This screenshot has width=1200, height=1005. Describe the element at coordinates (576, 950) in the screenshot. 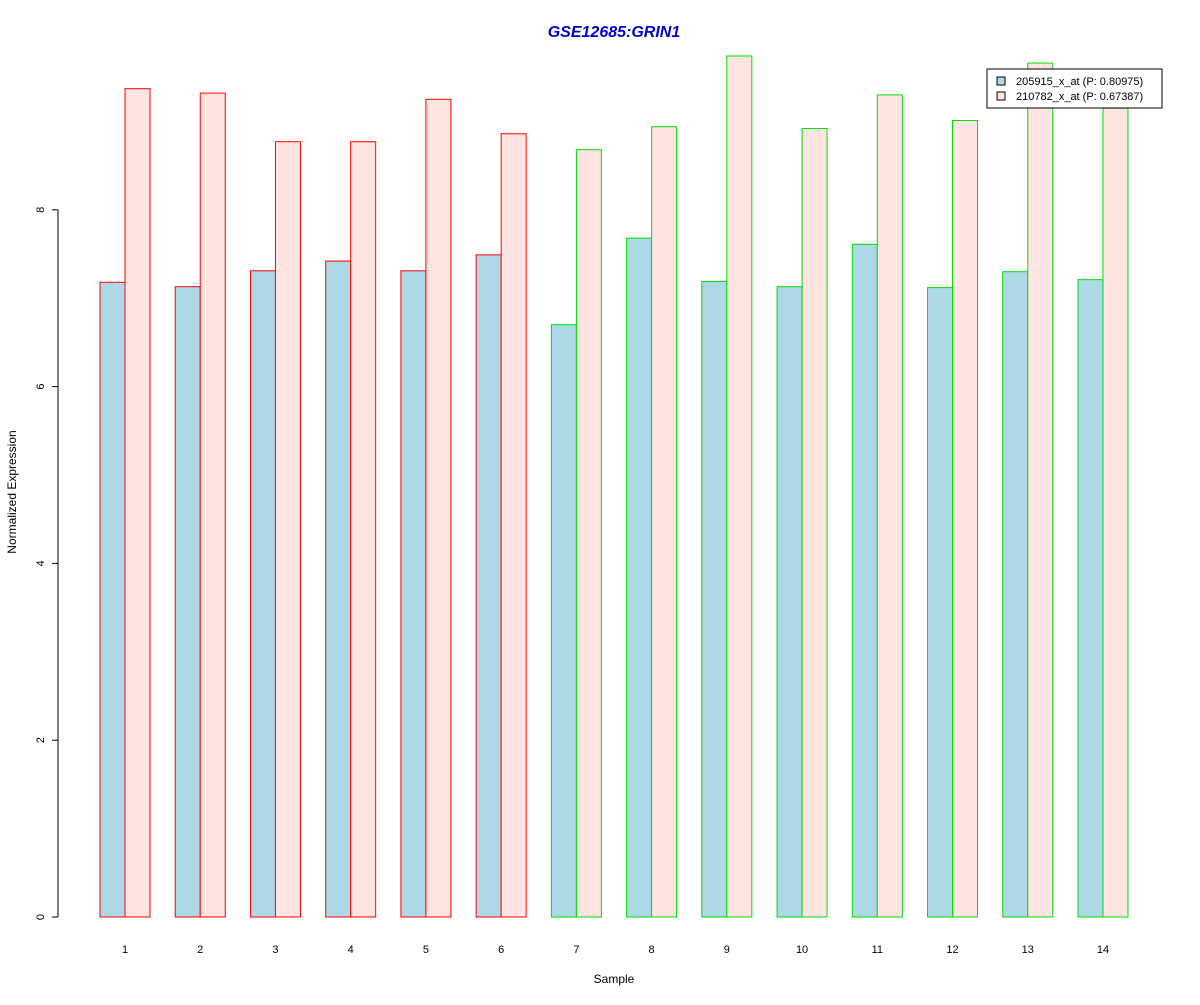

I see `x-tick-label-7: 7` at that location.